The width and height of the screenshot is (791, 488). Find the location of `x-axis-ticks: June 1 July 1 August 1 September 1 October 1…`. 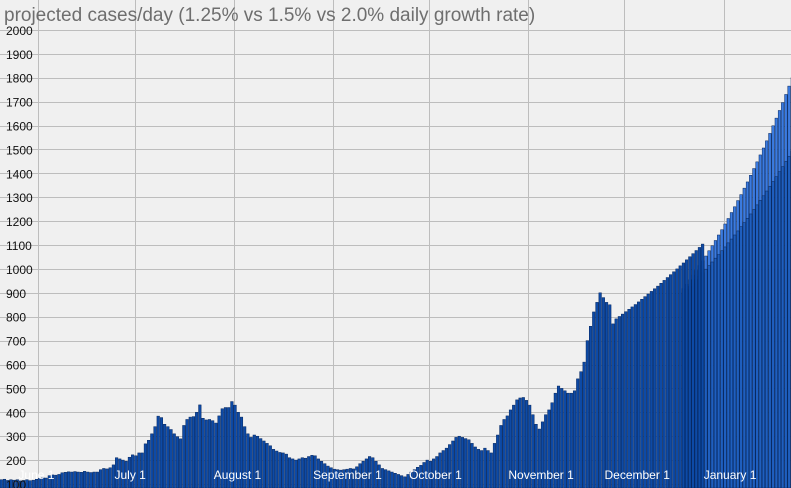

x-axis-ticks: June 1 July 1 August 1 September 1 October 1… is located at coordinates (387, 475).